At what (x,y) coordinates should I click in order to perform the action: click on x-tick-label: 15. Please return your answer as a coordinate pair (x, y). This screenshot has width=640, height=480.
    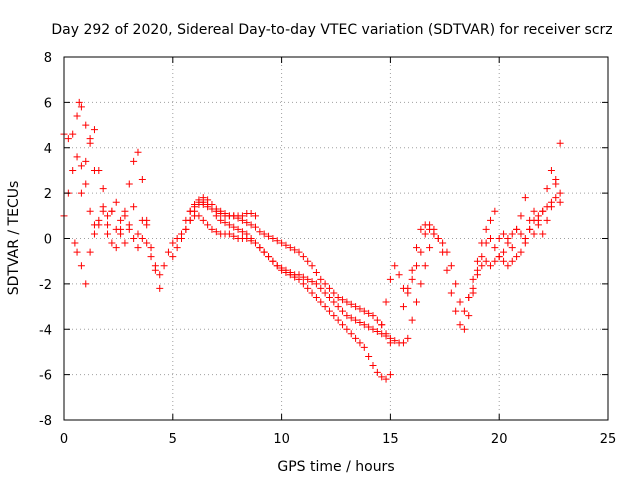
    Looking at the image, I should click on (390, 439).